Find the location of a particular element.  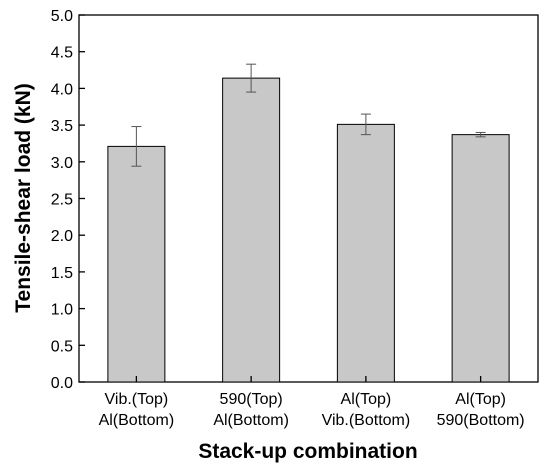

x-tick-label-line1: Vib.(Top) is located at coordinates (137, 399).